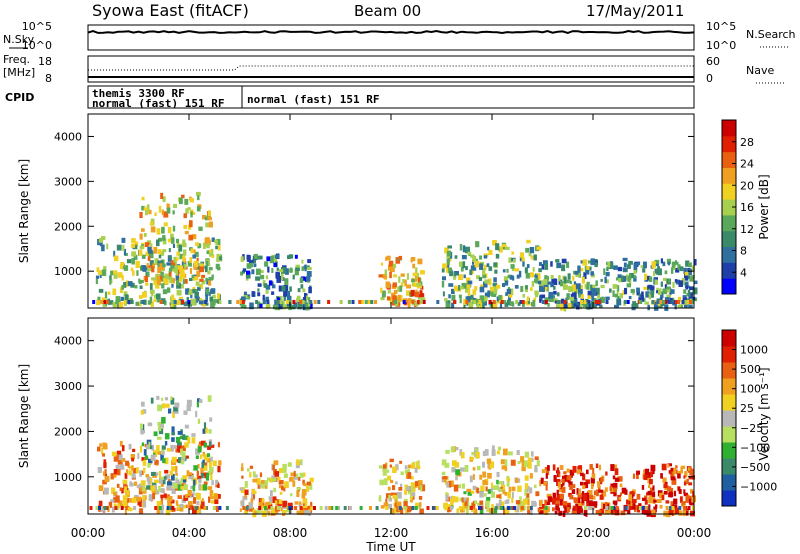 The image size is (800, 554). I want to click on noise-panel-frame, so click(391, 37).